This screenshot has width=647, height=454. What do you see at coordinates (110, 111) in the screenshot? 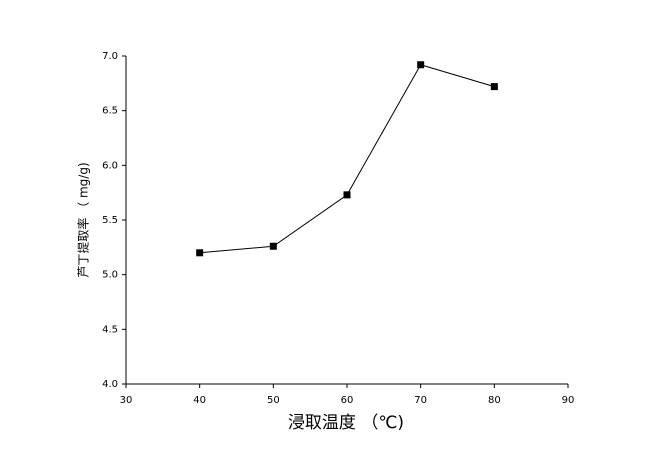
I see `y-tick-label: 6.5` at bounding box center [110, 111].